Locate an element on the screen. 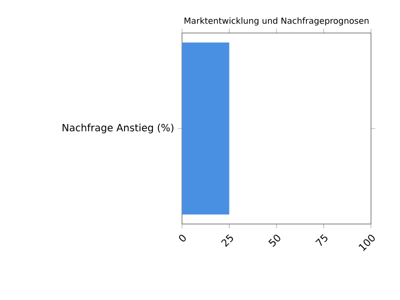 This screenshot has width=400, height=300. x-tick-label: 0 is located at coordinates (182, 238).